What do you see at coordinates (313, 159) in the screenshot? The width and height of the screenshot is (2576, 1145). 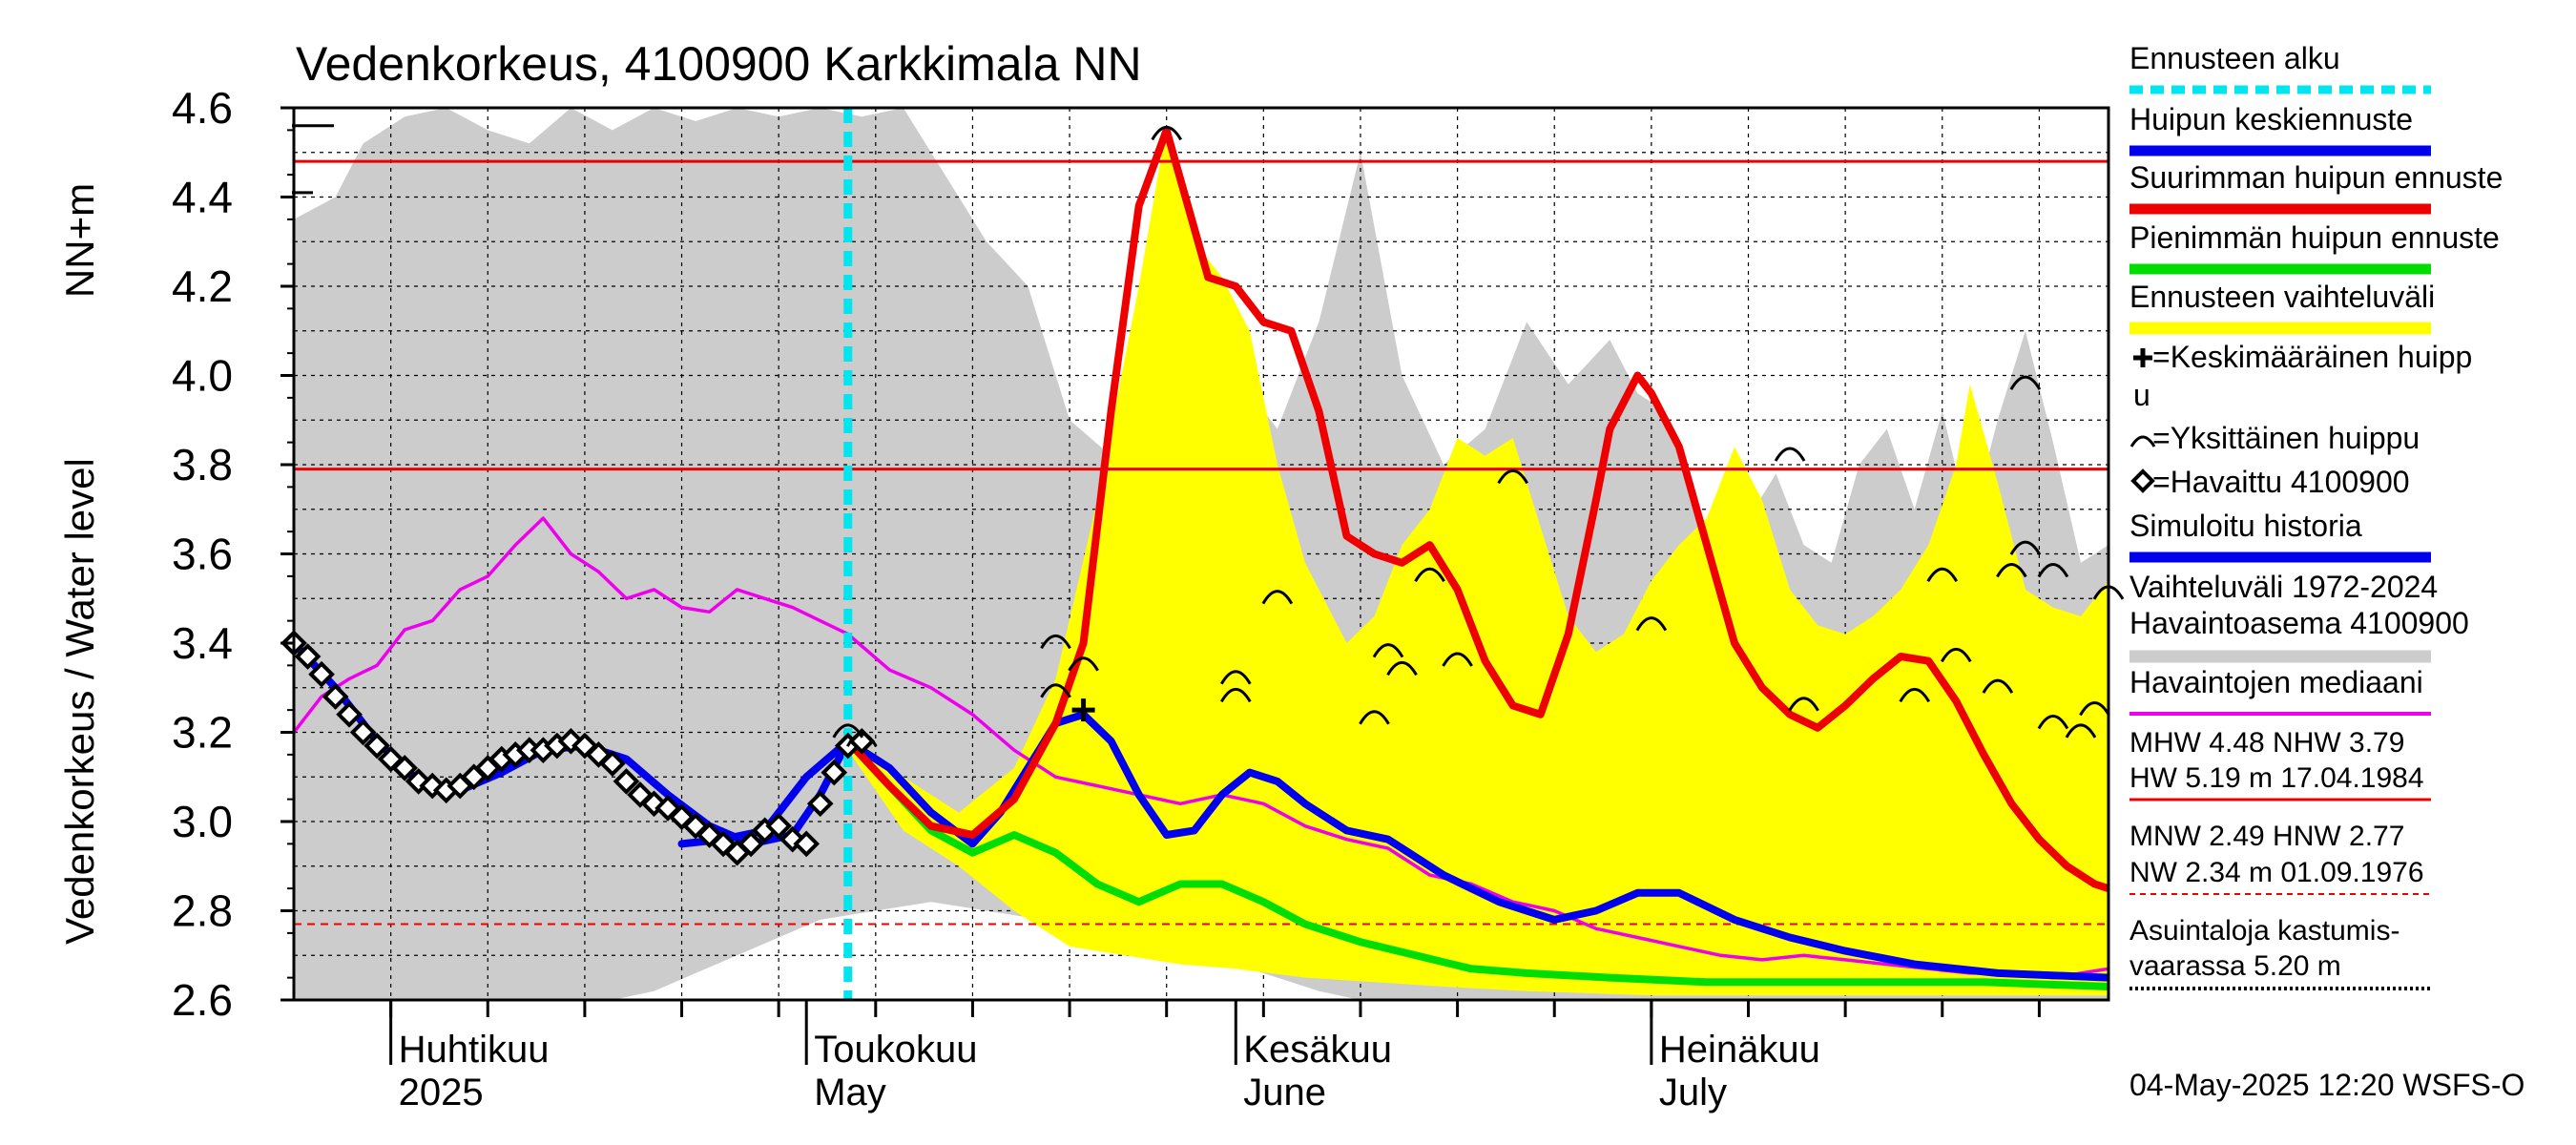 I see `y-axis-bracket` at bounding box center [313, 159].